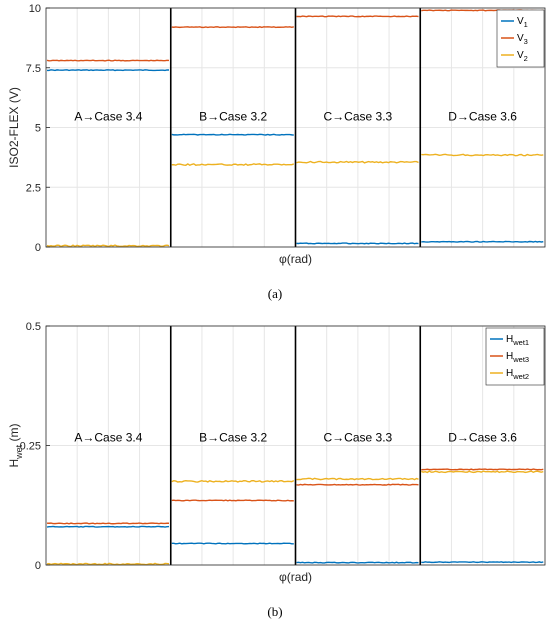 This screenshot has height=627, width=550. What do you see at coordinates (517, 357) in the screenshot?
I see `legend-entry: Hwet3` at bounding box center [517, 357].